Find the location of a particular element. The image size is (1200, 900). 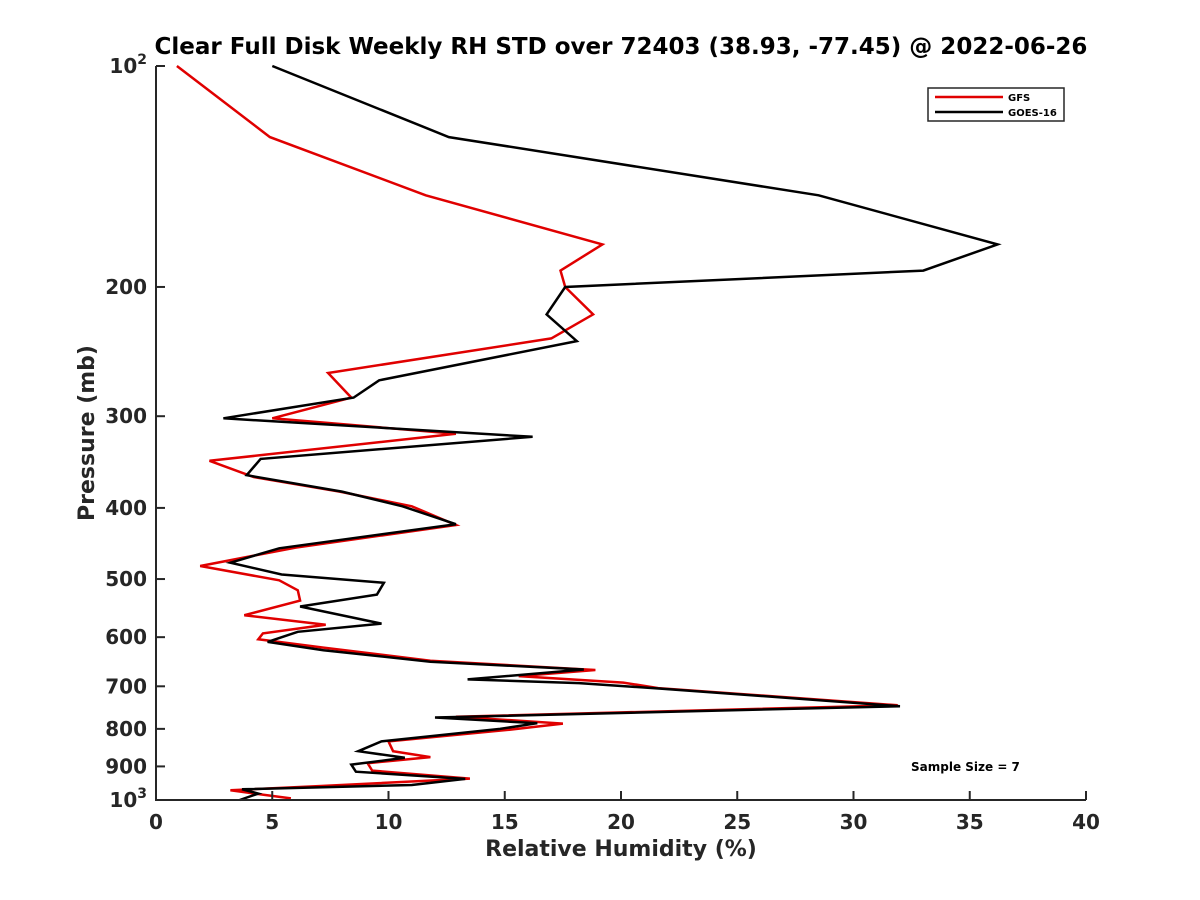

x-tick-label: 35 is located at coordinates (970, 822).